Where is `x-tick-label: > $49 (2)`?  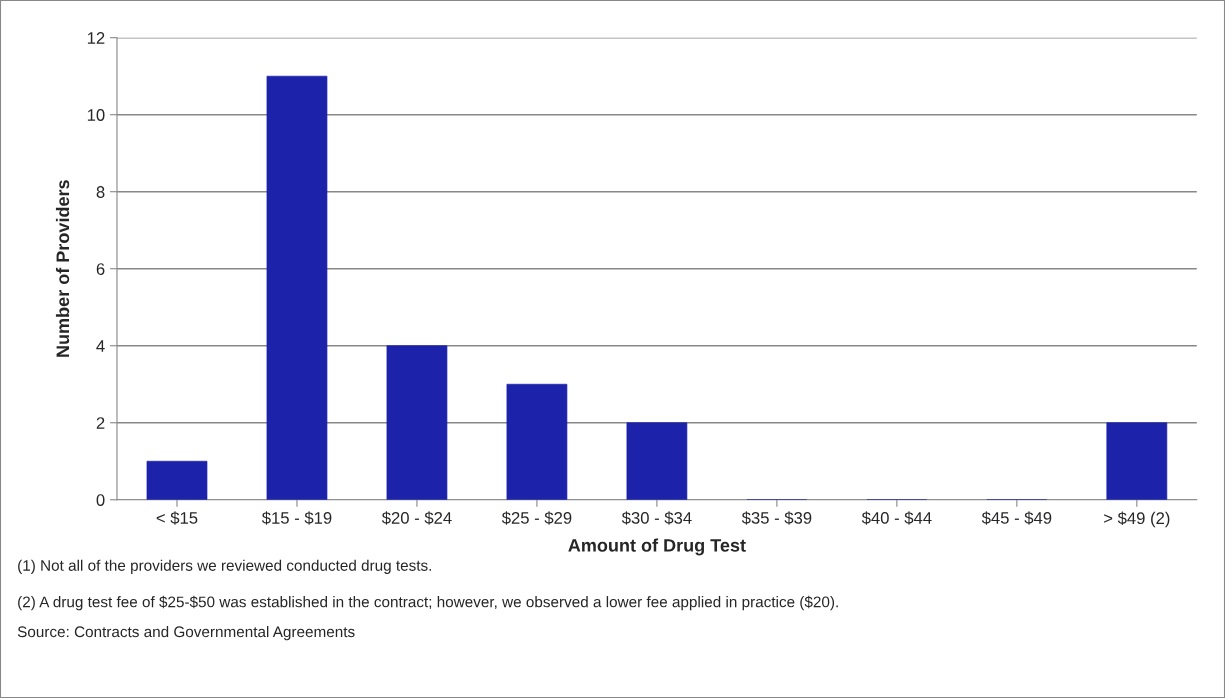
x-tick-label: > $49 (2) is located at coordinates (1137, 519).